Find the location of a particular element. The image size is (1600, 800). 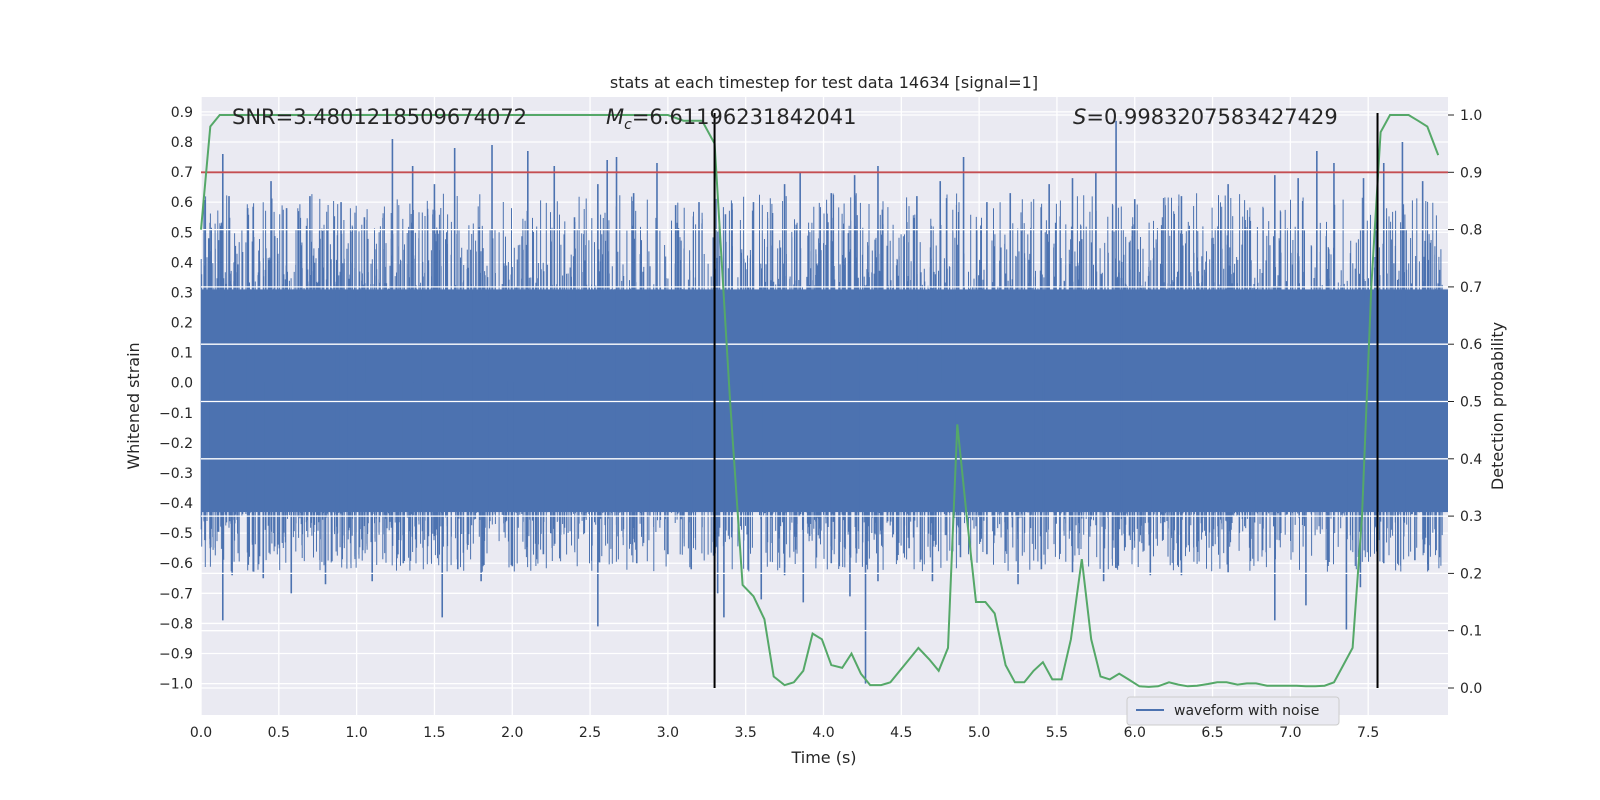

legend-box is located at coordinates (1233, 711).